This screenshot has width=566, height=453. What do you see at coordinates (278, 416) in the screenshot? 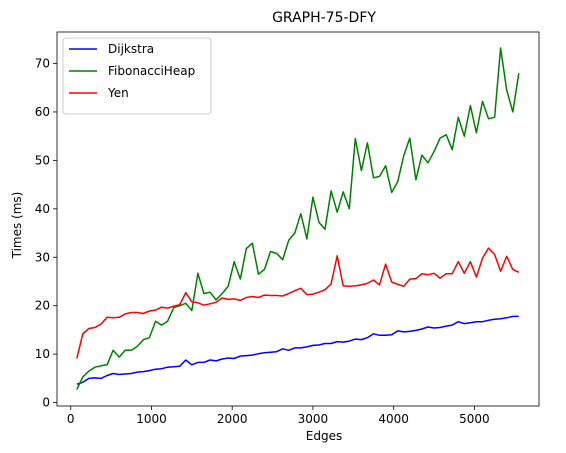
I see `x-axis: 0 1000 2000 3000 4000 5000` at bounding box center [278, 416].